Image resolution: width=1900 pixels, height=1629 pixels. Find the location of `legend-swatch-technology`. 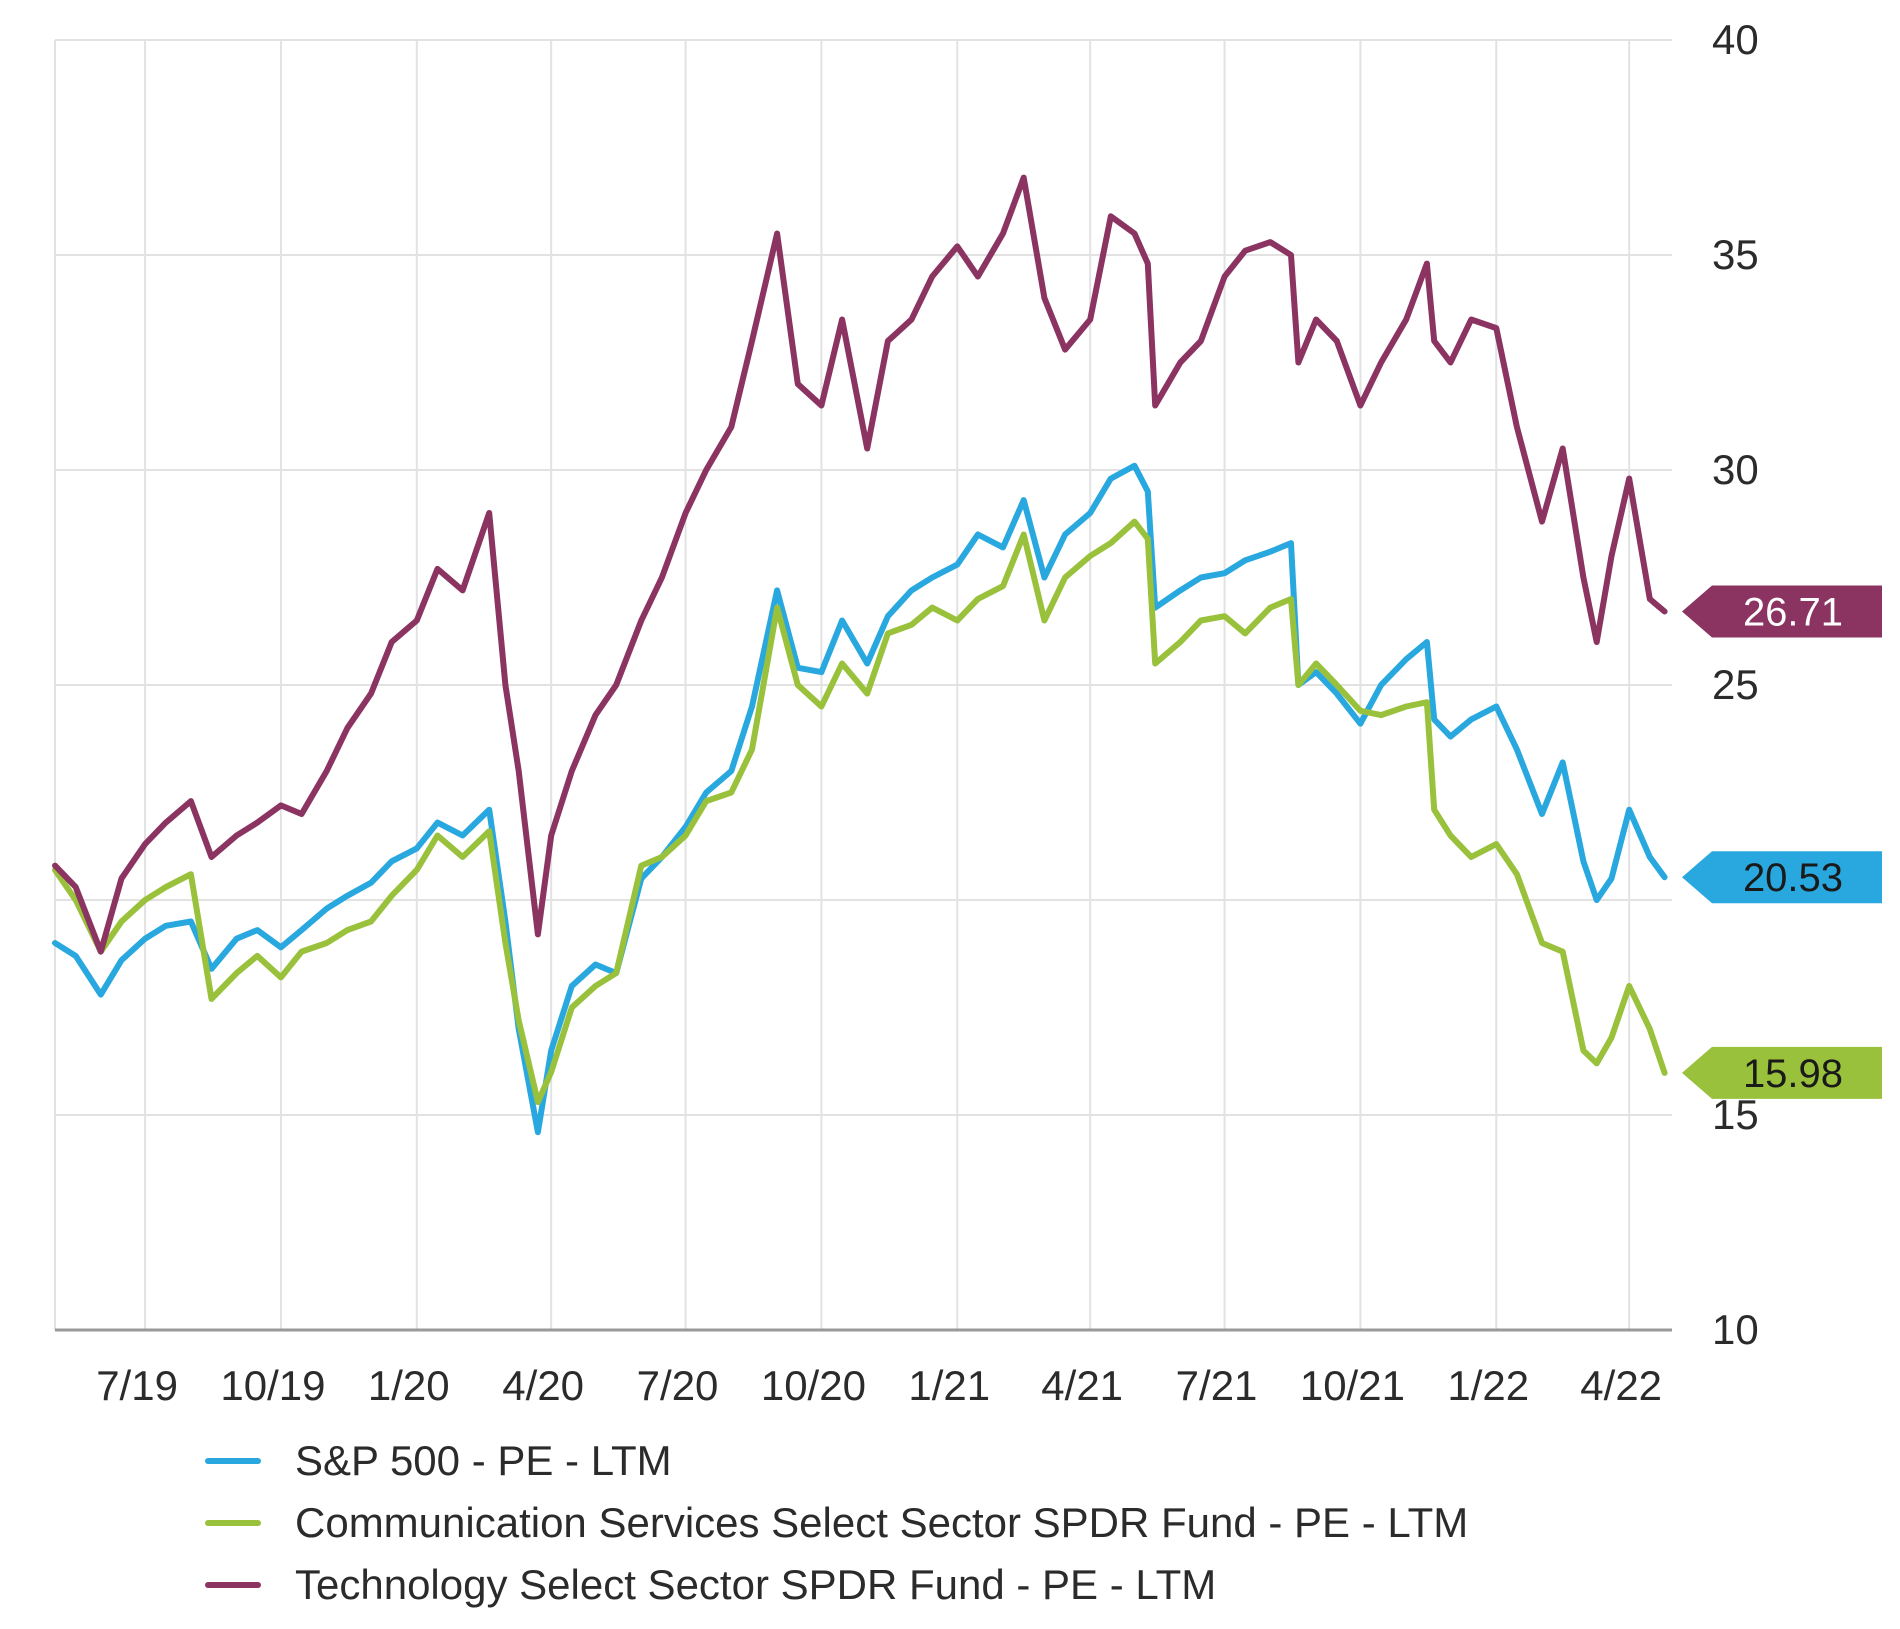

legend-swatch-technology is located at coordinates (233, 1585).